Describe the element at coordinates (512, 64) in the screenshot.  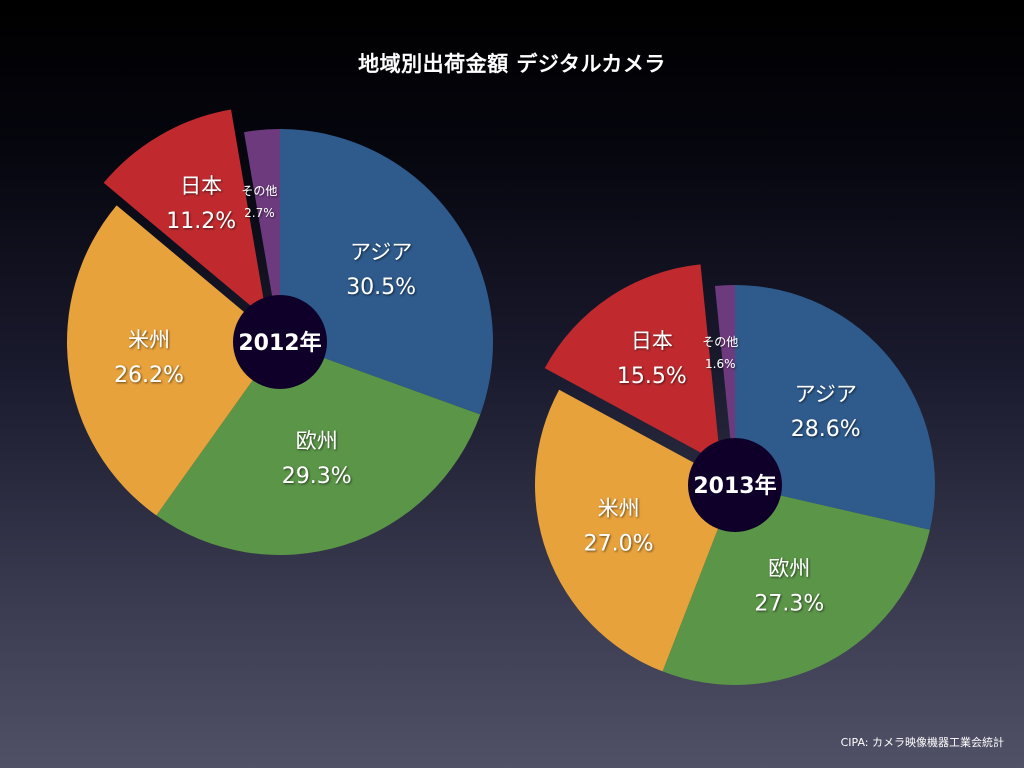
I see `chart-title: 地域別出荷金額 デジタルカメラ` at that location.